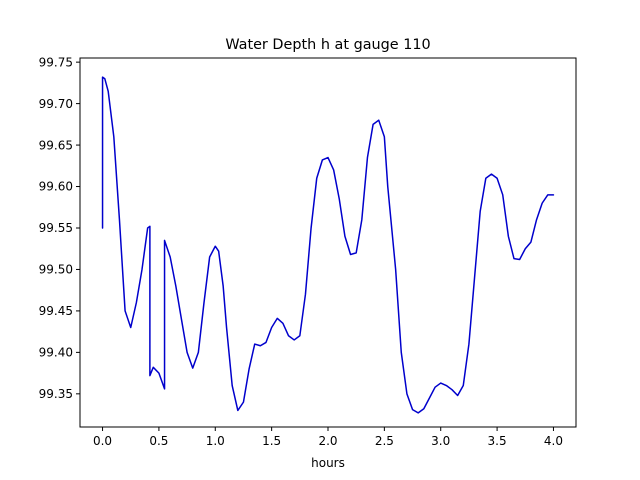 This screenshot has height=480, width=640. Describe the element at coordinates (327, 45) in the screenshot. I see `chart-title: Water Depth h at gauge 110` at that location.